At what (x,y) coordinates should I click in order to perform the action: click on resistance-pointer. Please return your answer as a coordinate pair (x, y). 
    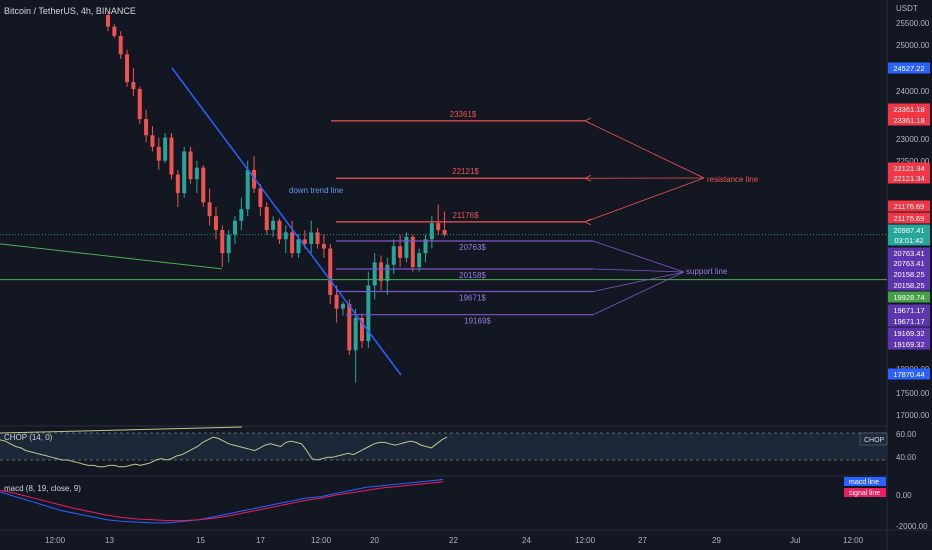
    Looking at the image, I should click on (644, 149).